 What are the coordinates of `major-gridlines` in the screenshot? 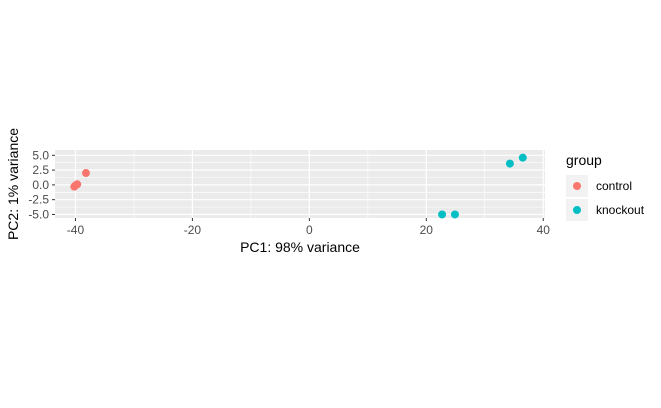 It's located at (300, 184).